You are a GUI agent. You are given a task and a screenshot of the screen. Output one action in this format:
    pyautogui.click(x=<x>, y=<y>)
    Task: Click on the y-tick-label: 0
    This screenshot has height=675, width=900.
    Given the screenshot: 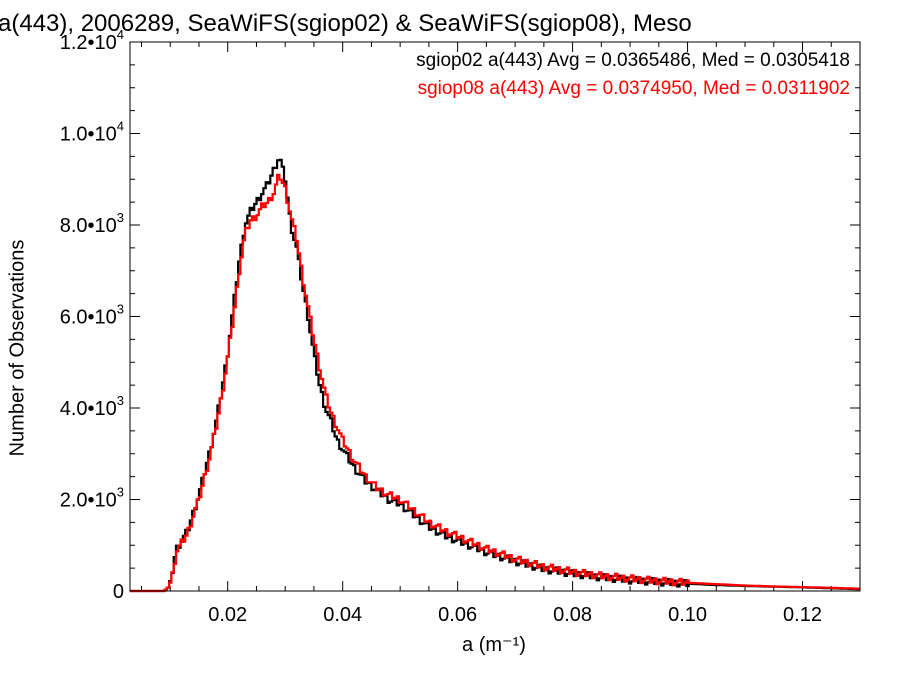 What is the action you would take?
    pyautogui.click(x=118, y=592)
    